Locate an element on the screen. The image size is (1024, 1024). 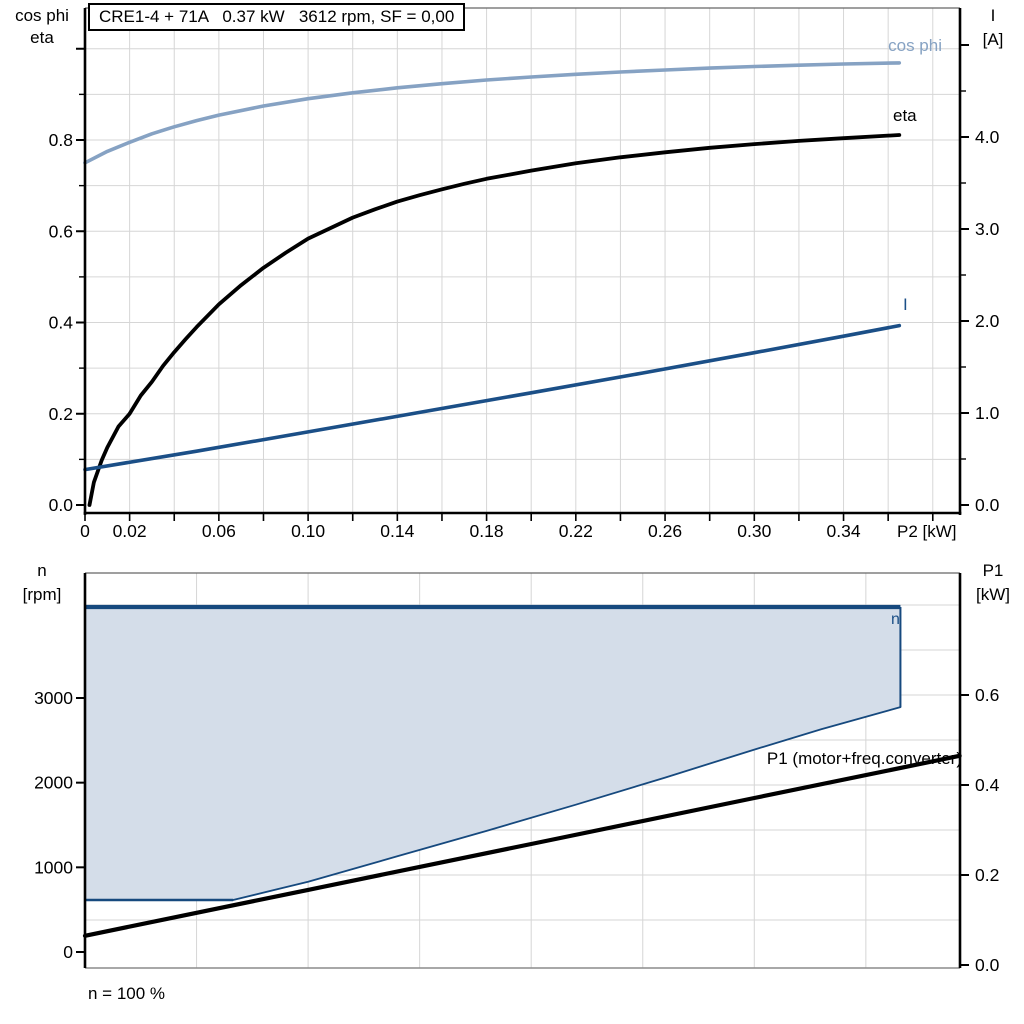
right-tick-label: 4.0 is located at coordinates (987, 137).